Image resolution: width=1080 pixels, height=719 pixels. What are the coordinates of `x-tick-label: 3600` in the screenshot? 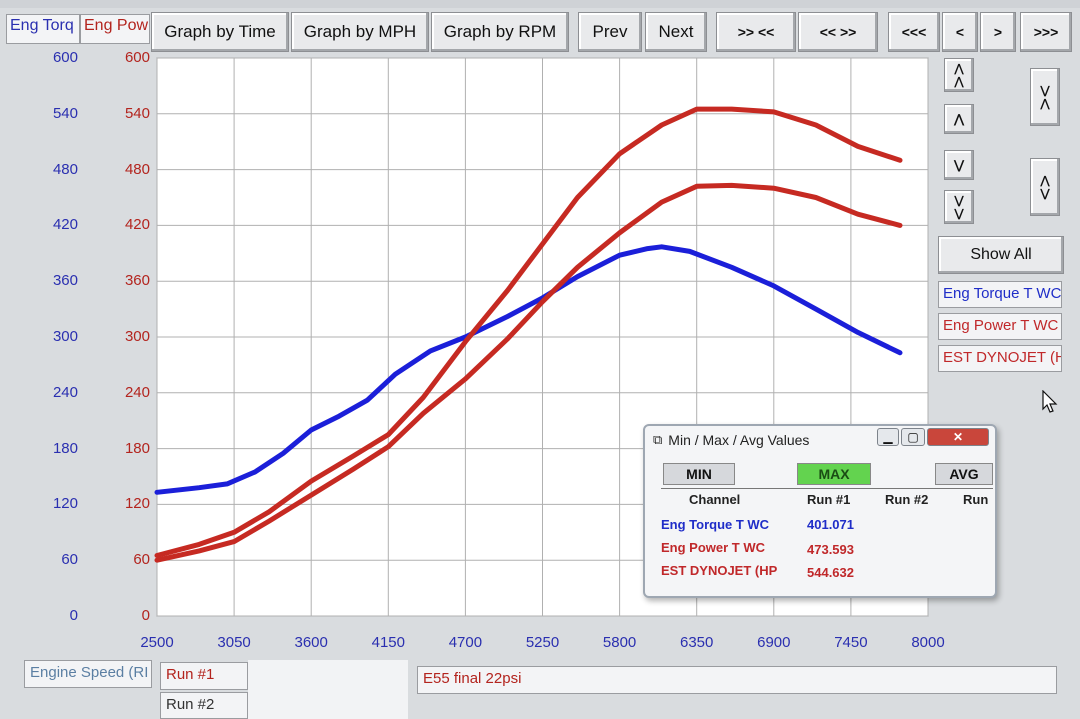 It's located at (311, 642).